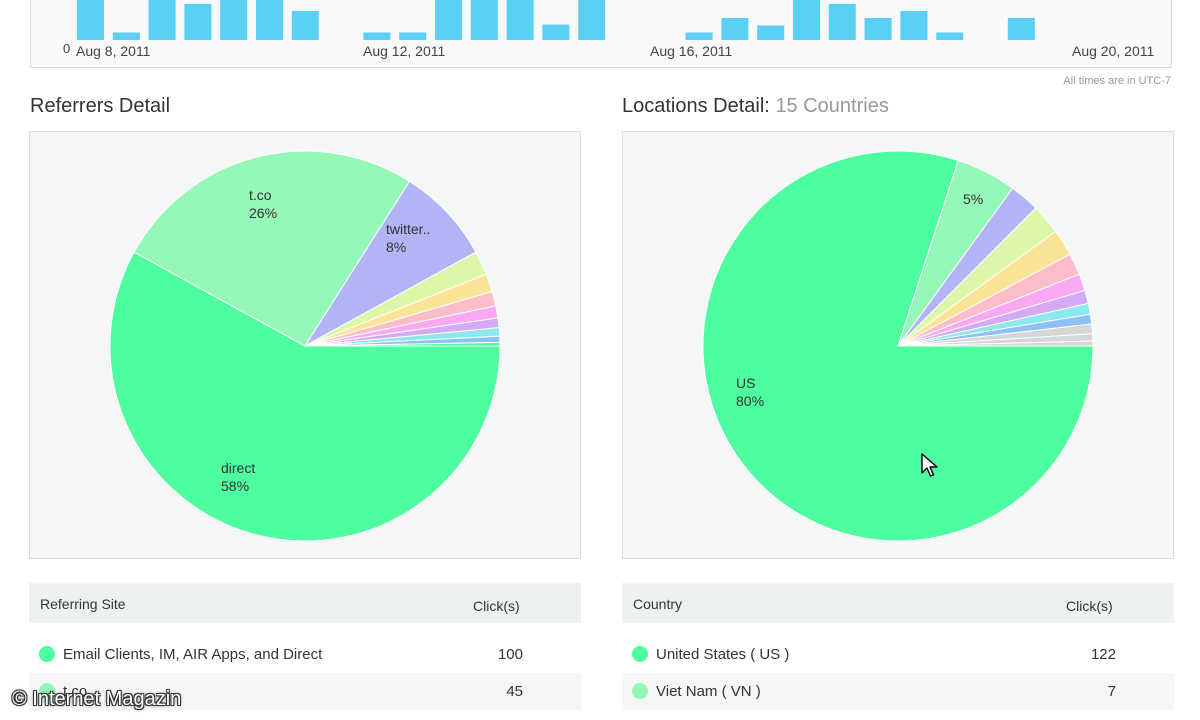 This screenshot has width=1200, height=720. I want to click on pie-label-vn: 5%, so click(973, 199).